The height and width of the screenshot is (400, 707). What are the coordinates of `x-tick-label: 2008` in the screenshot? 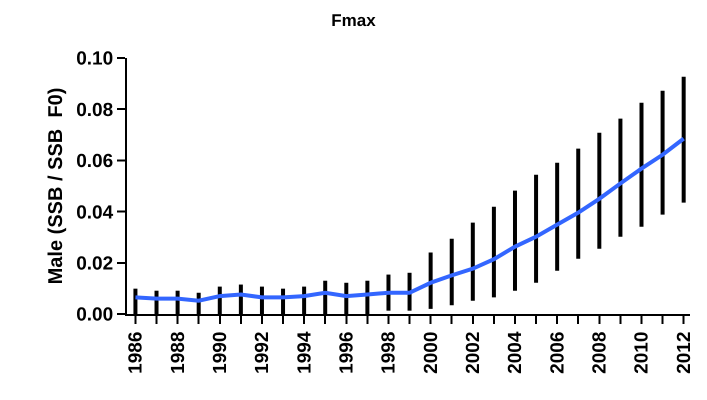 It's located at (600, 353).